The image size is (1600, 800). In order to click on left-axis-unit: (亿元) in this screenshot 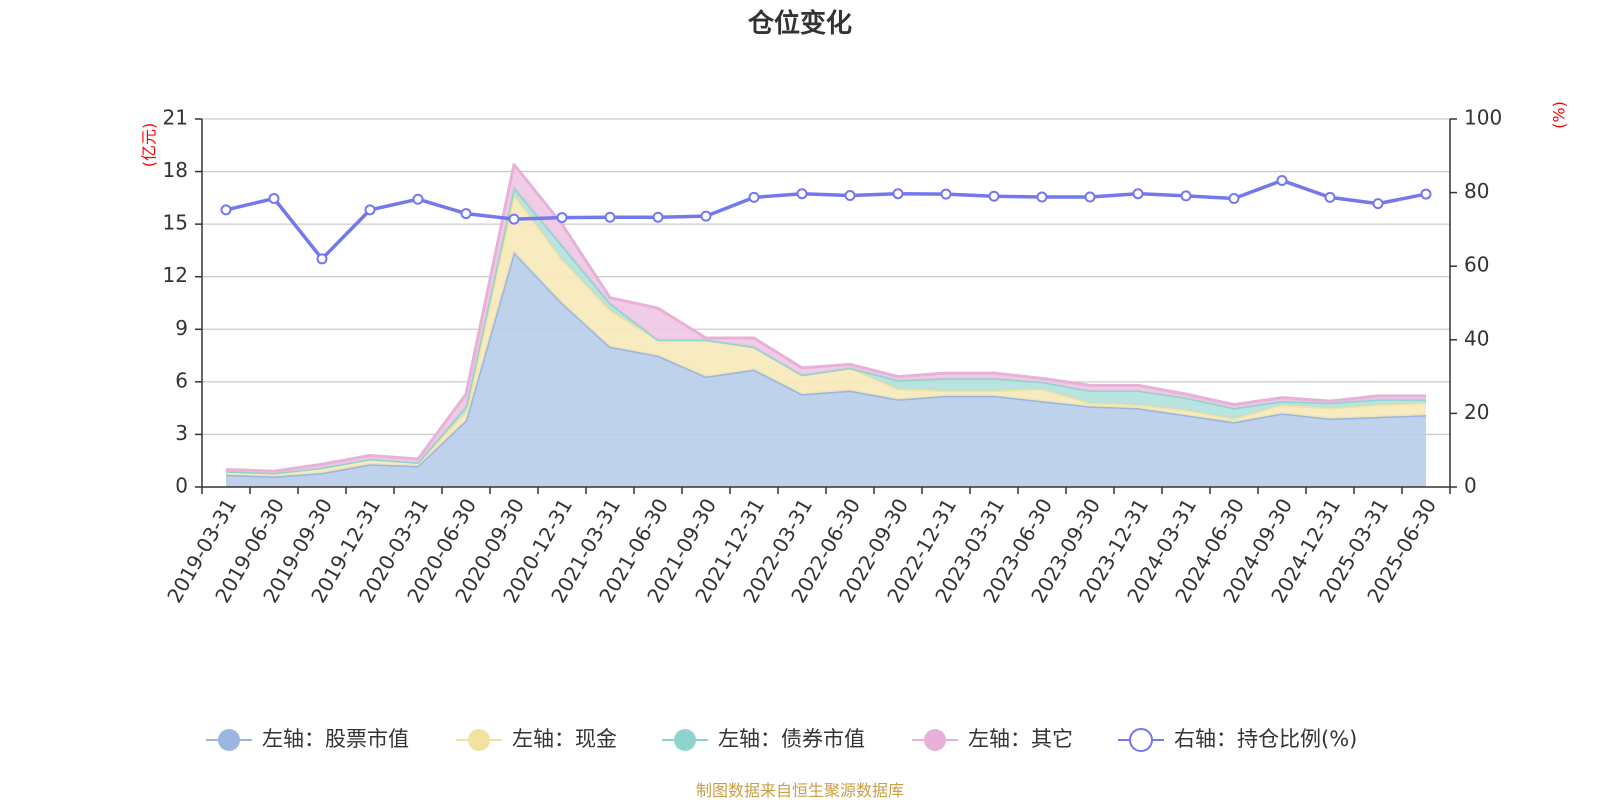, I will do `click(149, 145)`.